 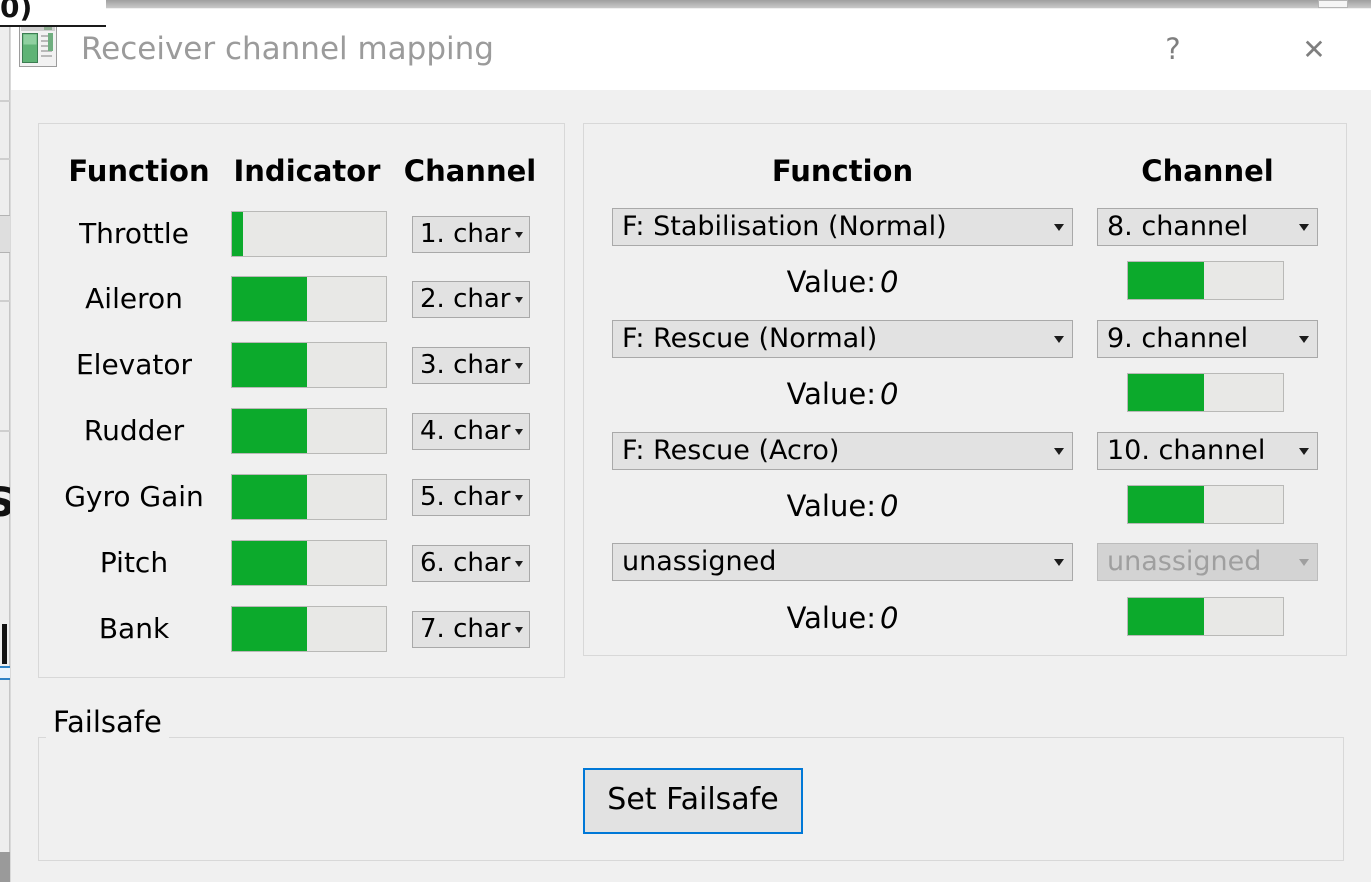 What do you see at coordinates (16, 12) in the screenshot?
I see `background-text-fragment-top: 0)` at bounding box center [16, 12].